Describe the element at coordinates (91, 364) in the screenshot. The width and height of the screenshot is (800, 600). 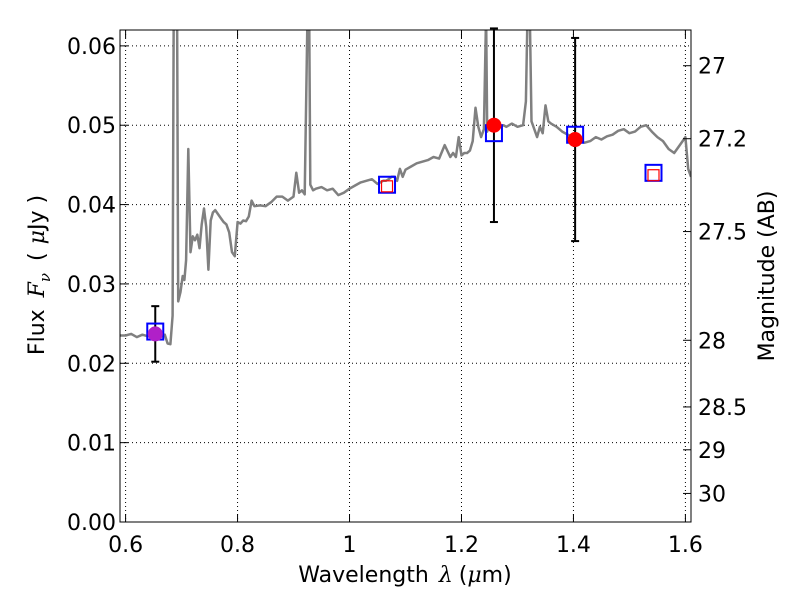
I see `y-tick-label: 0.02` at that location.